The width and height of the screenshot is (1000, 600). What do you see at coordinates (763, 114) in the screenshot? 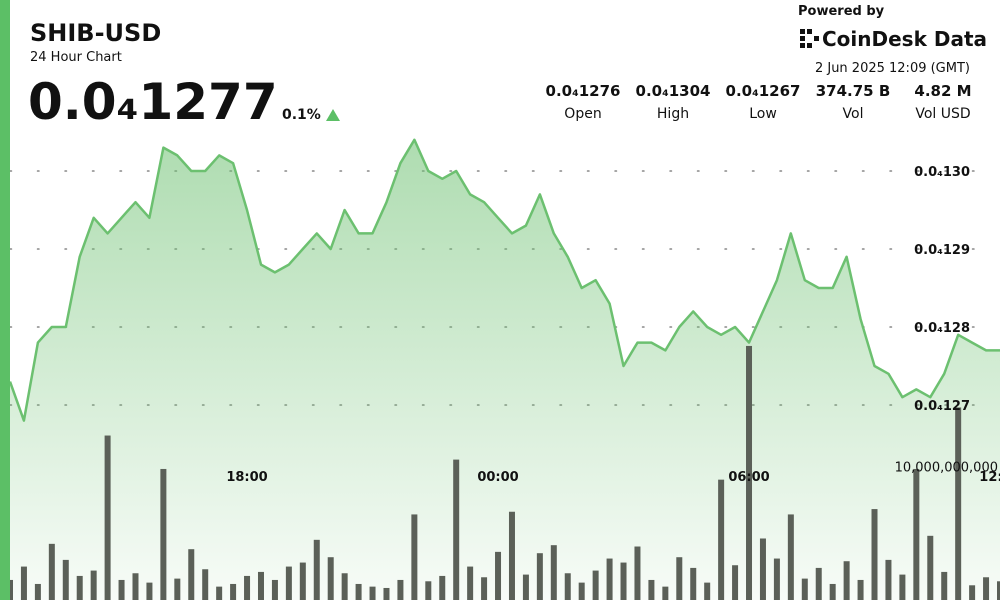
I see `stat-label: Low` at bounding box center [763, 114].